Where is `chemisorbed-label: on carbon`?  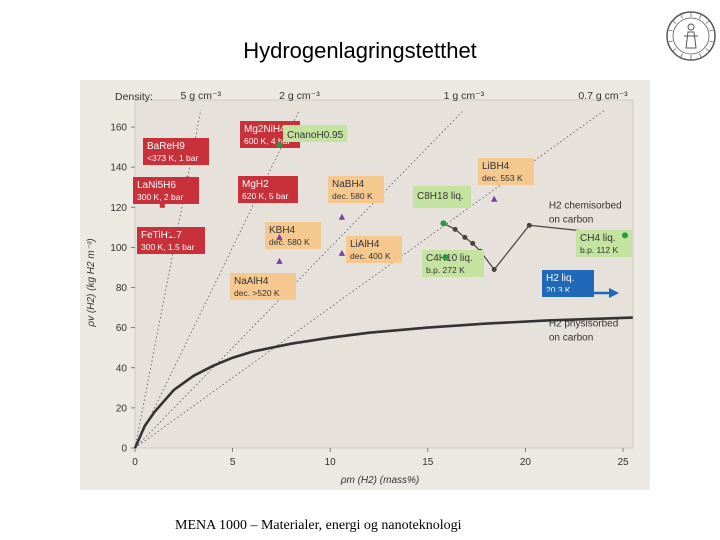
chemisorbed-label: on carbon is located at coordinates (571, 219).